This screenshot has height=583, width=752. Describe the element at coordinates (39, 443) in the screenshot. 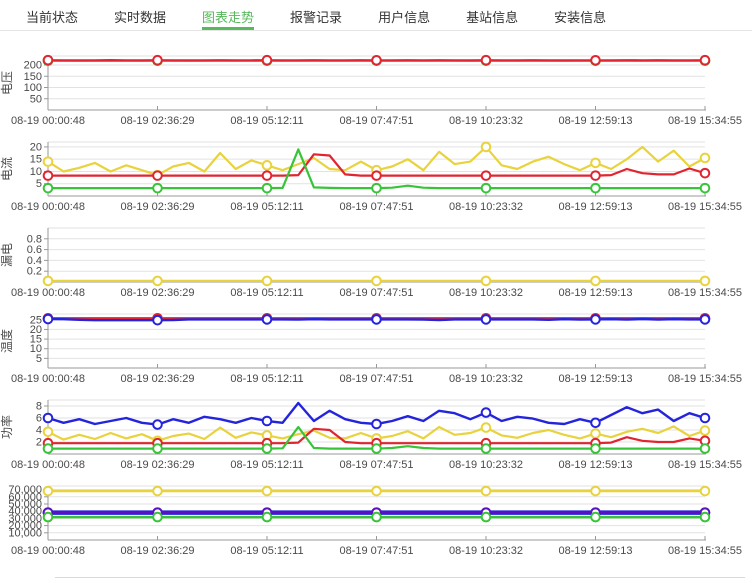

I see `y-tick-label: 2` at that location.